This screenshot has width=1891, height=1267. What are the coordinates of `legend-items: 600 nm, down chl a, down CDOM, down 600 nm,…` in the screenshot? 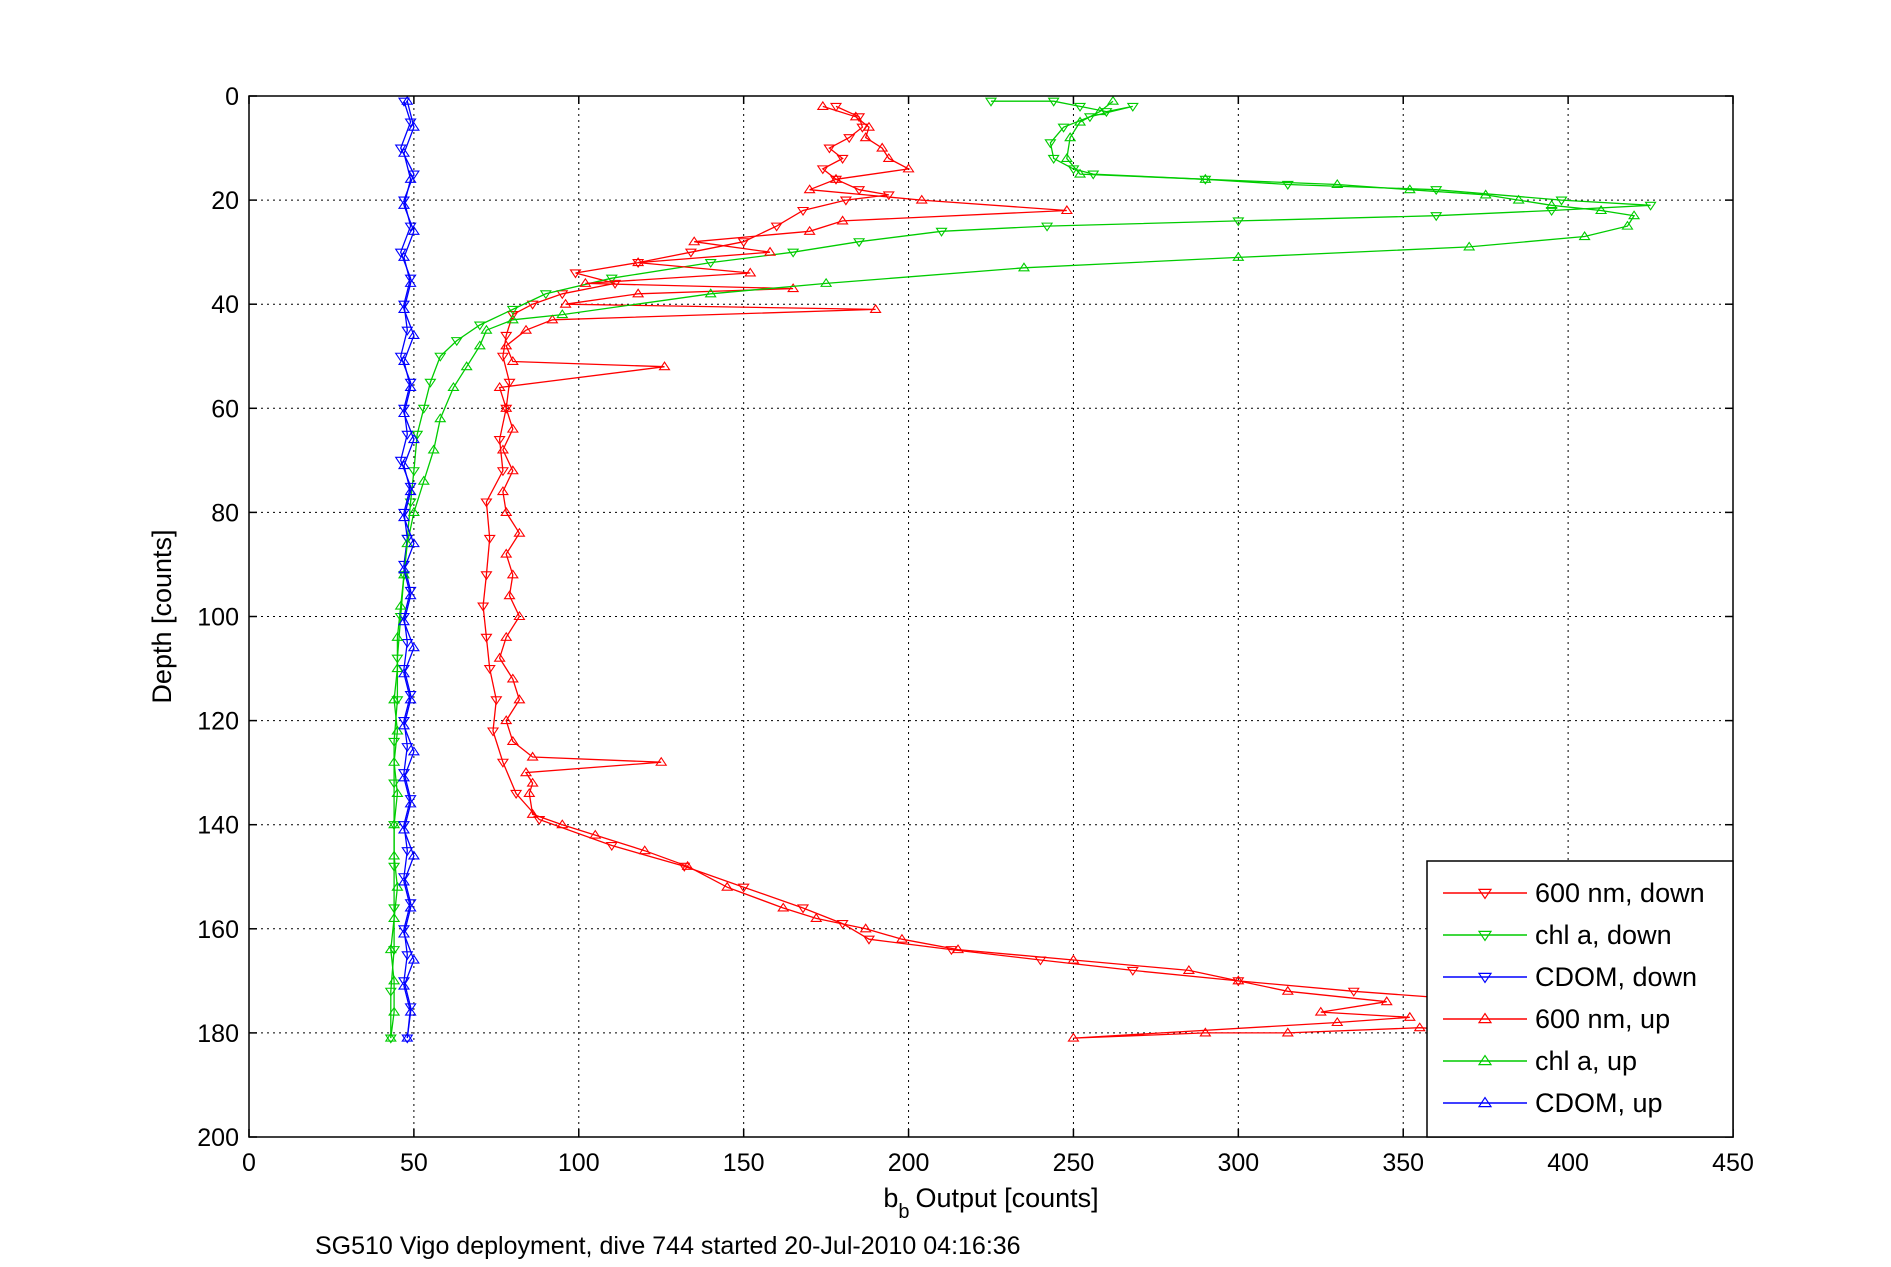 It's located at (1574, 998).